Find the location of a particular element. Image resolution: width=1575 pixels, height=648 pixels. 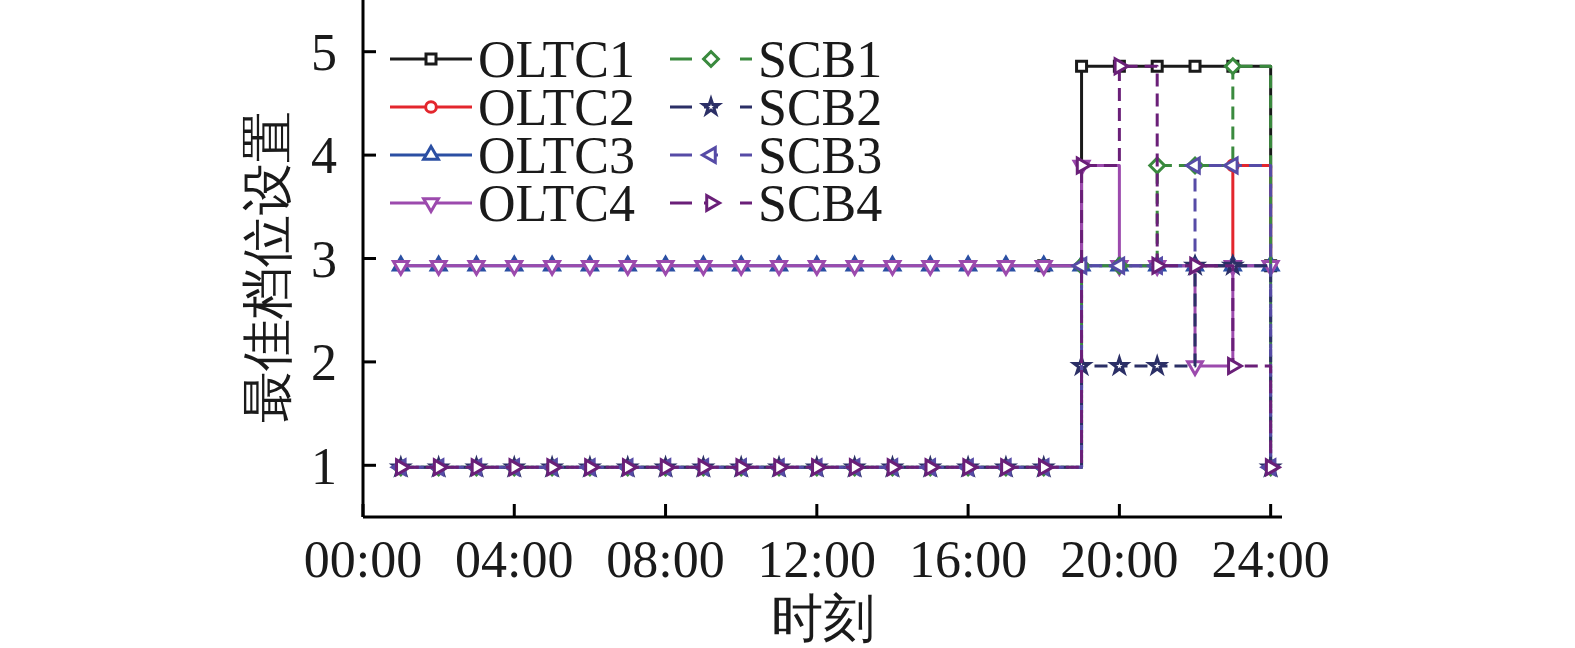

y-tick-label: 5 is located at coordinates (324, 52).